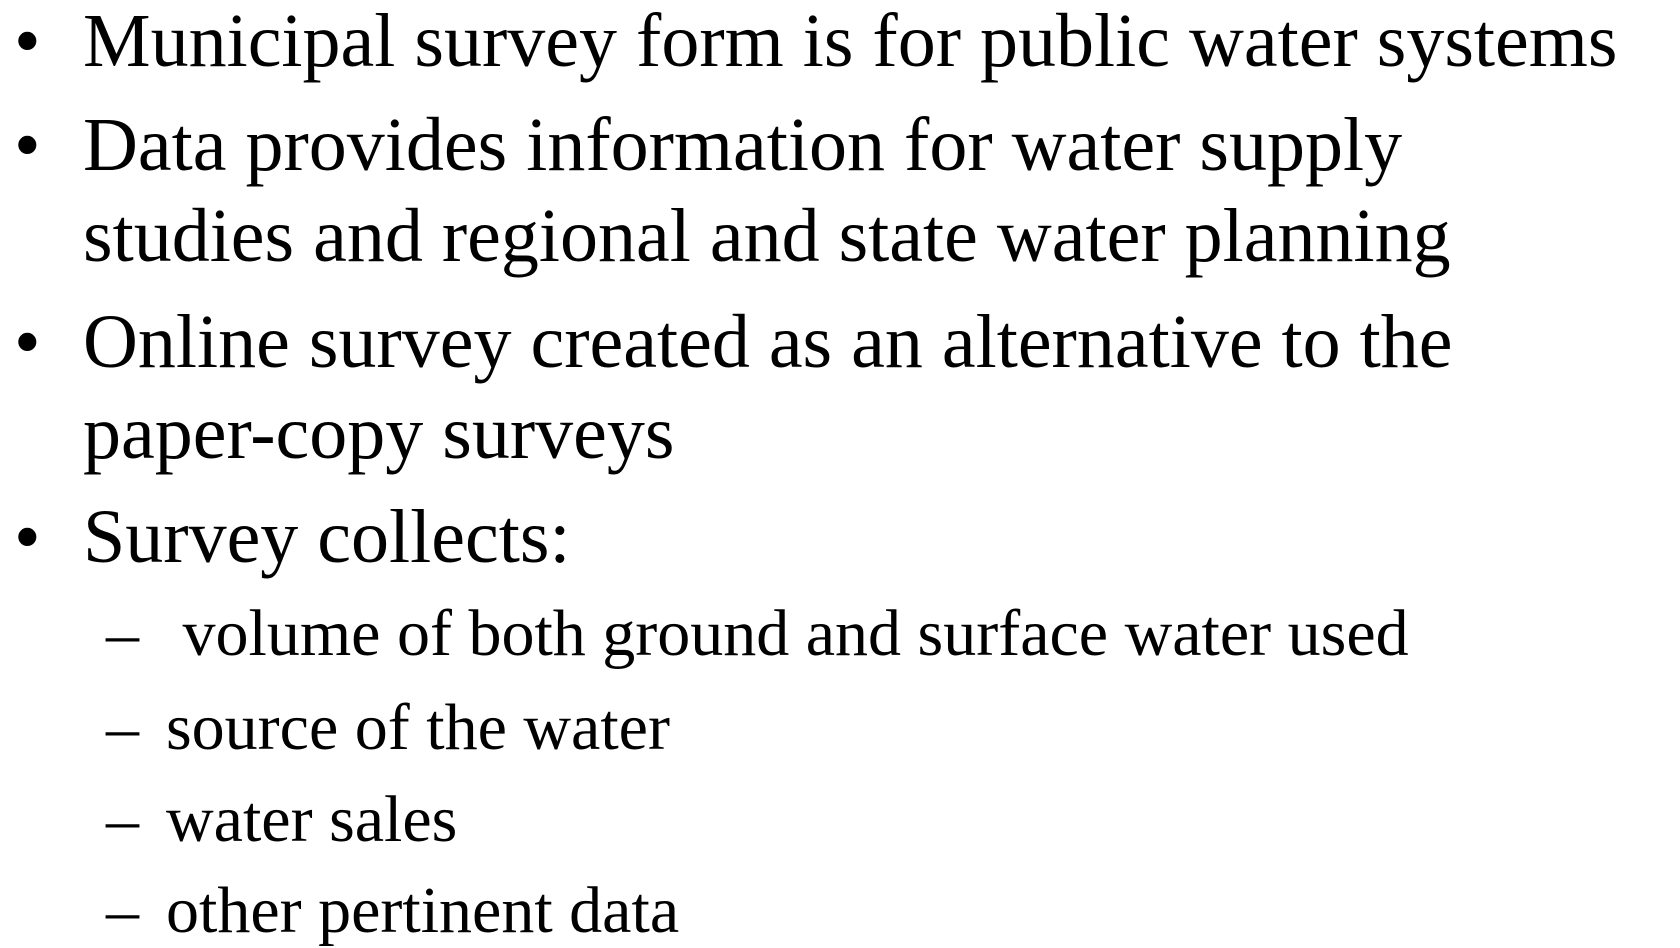 The height and width of the screenshot is (948, 1680). I want to click on bullet-text: paper-copy surveys, so click(379, 433).